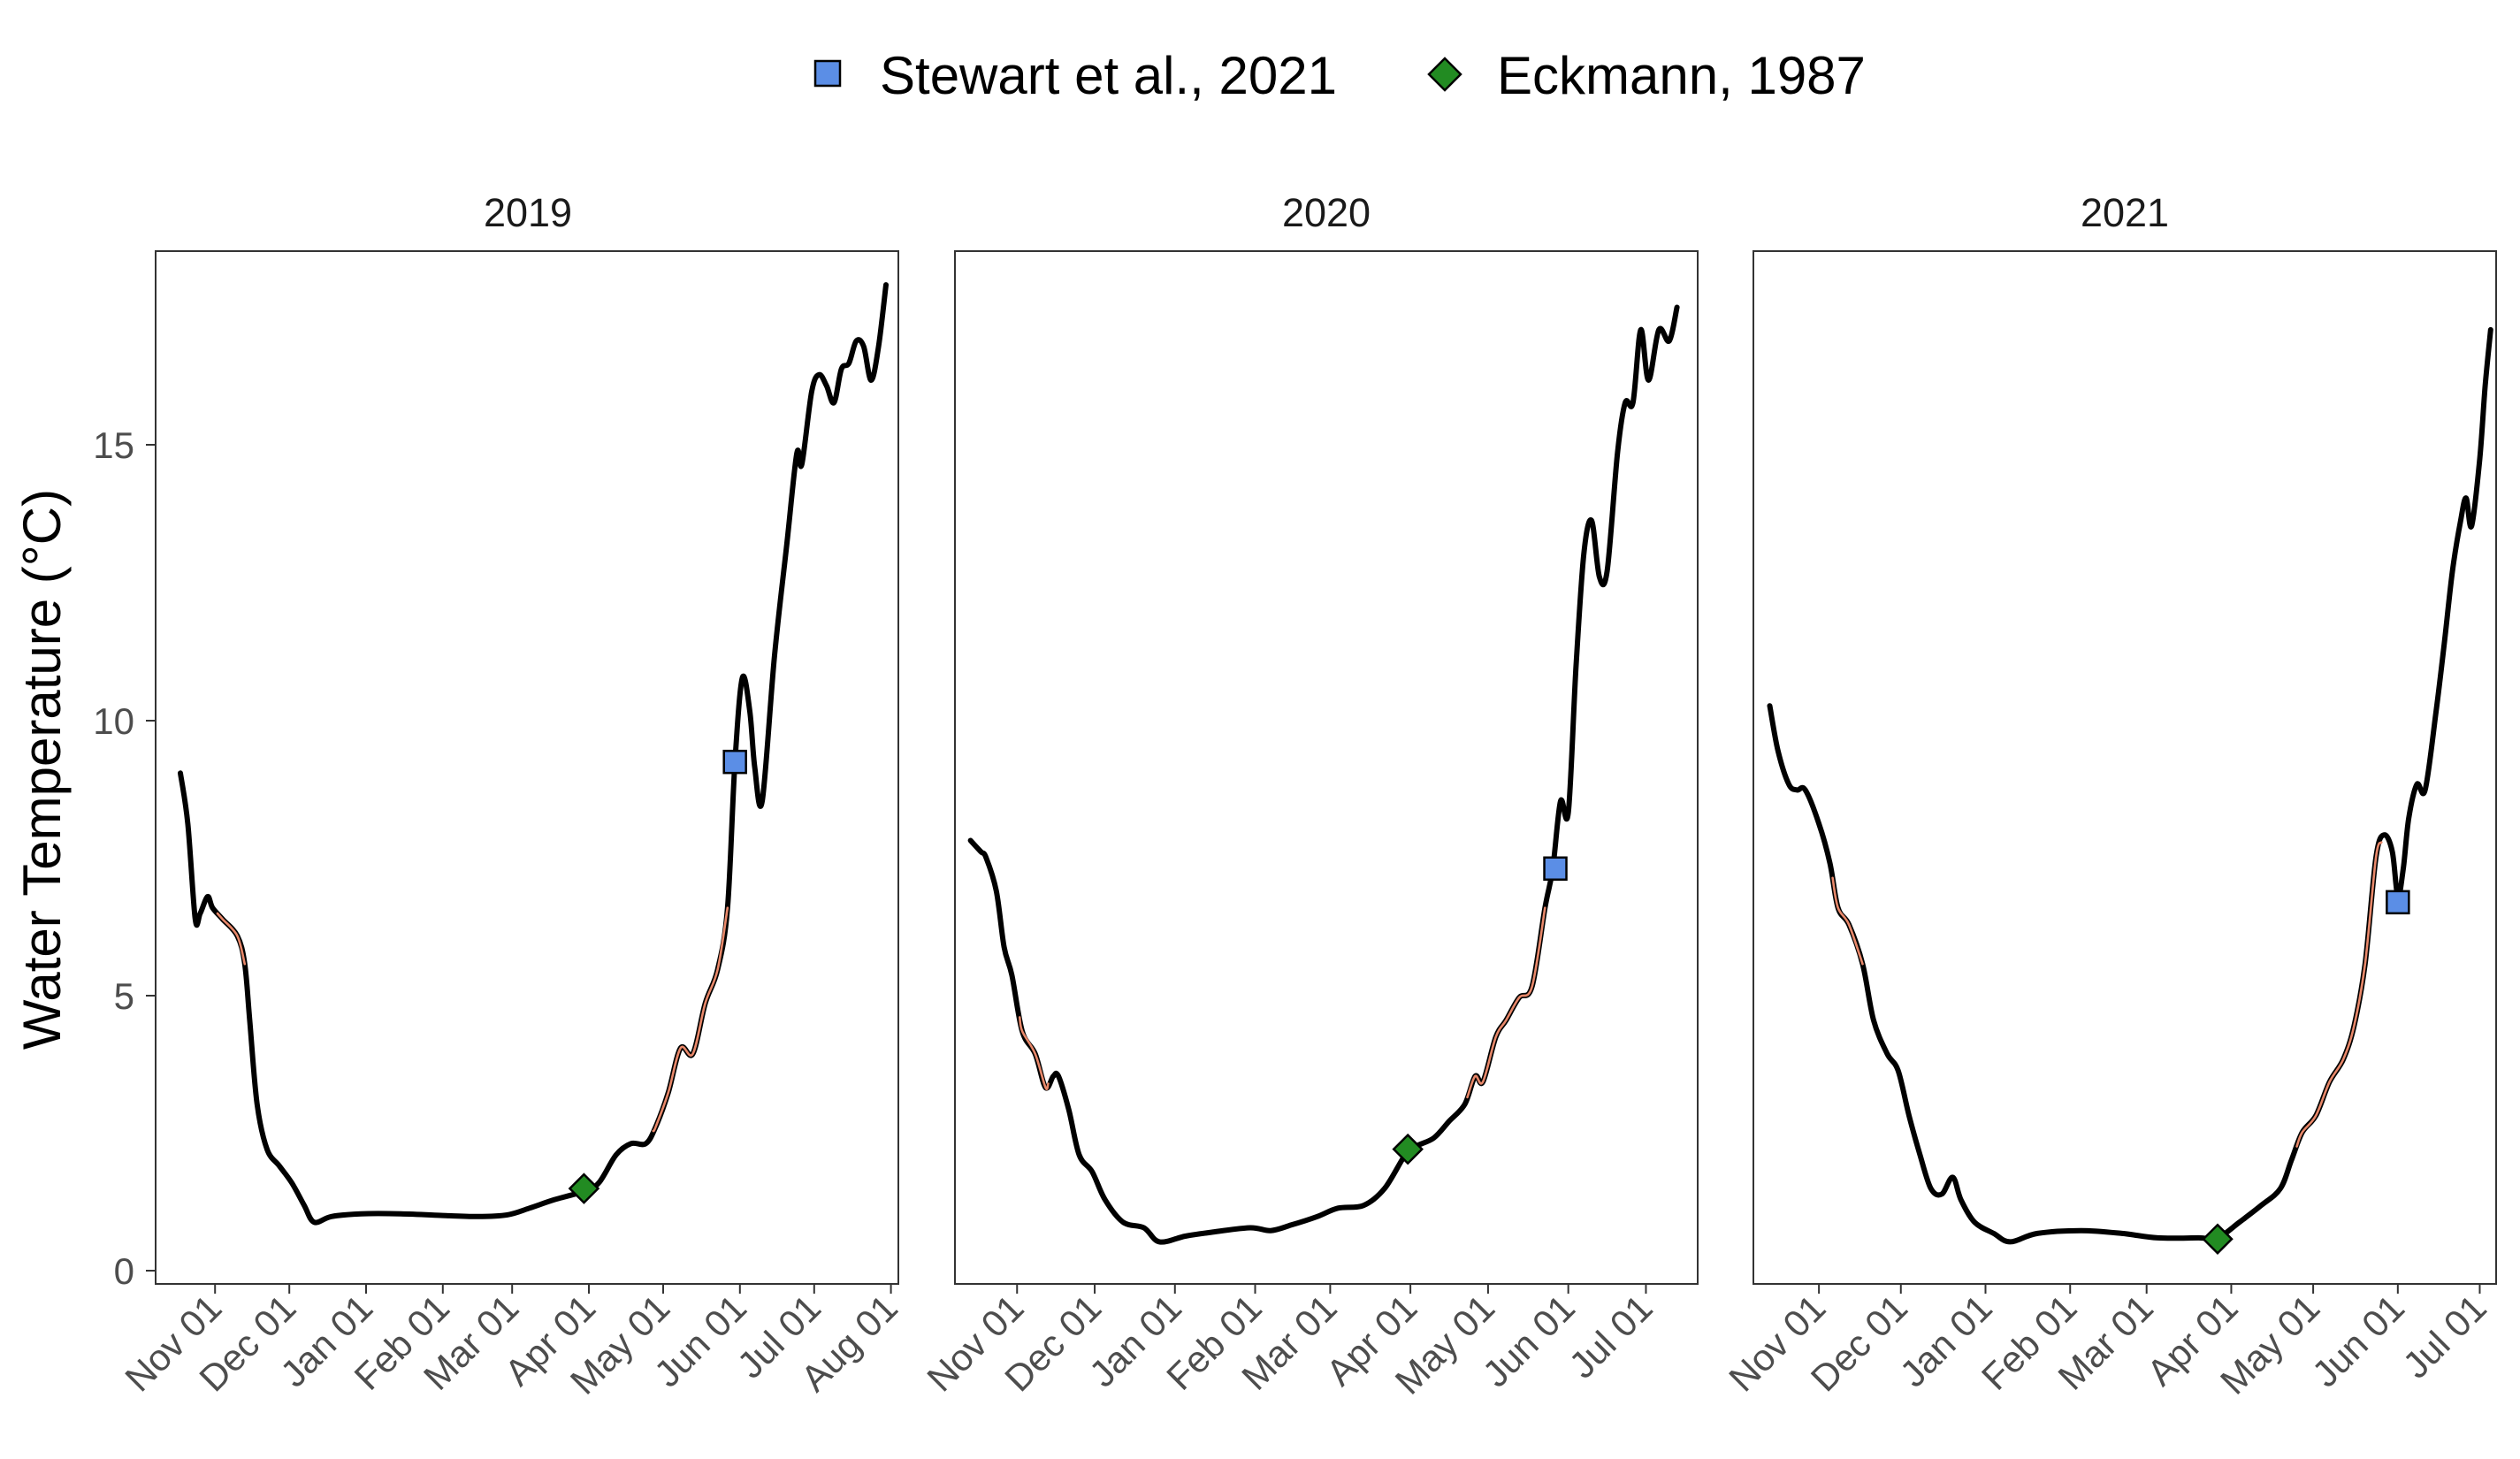 The height and width of the screenshot is (1459, 2520). I want to click on y-tick-label: 5, so click(124, 996).